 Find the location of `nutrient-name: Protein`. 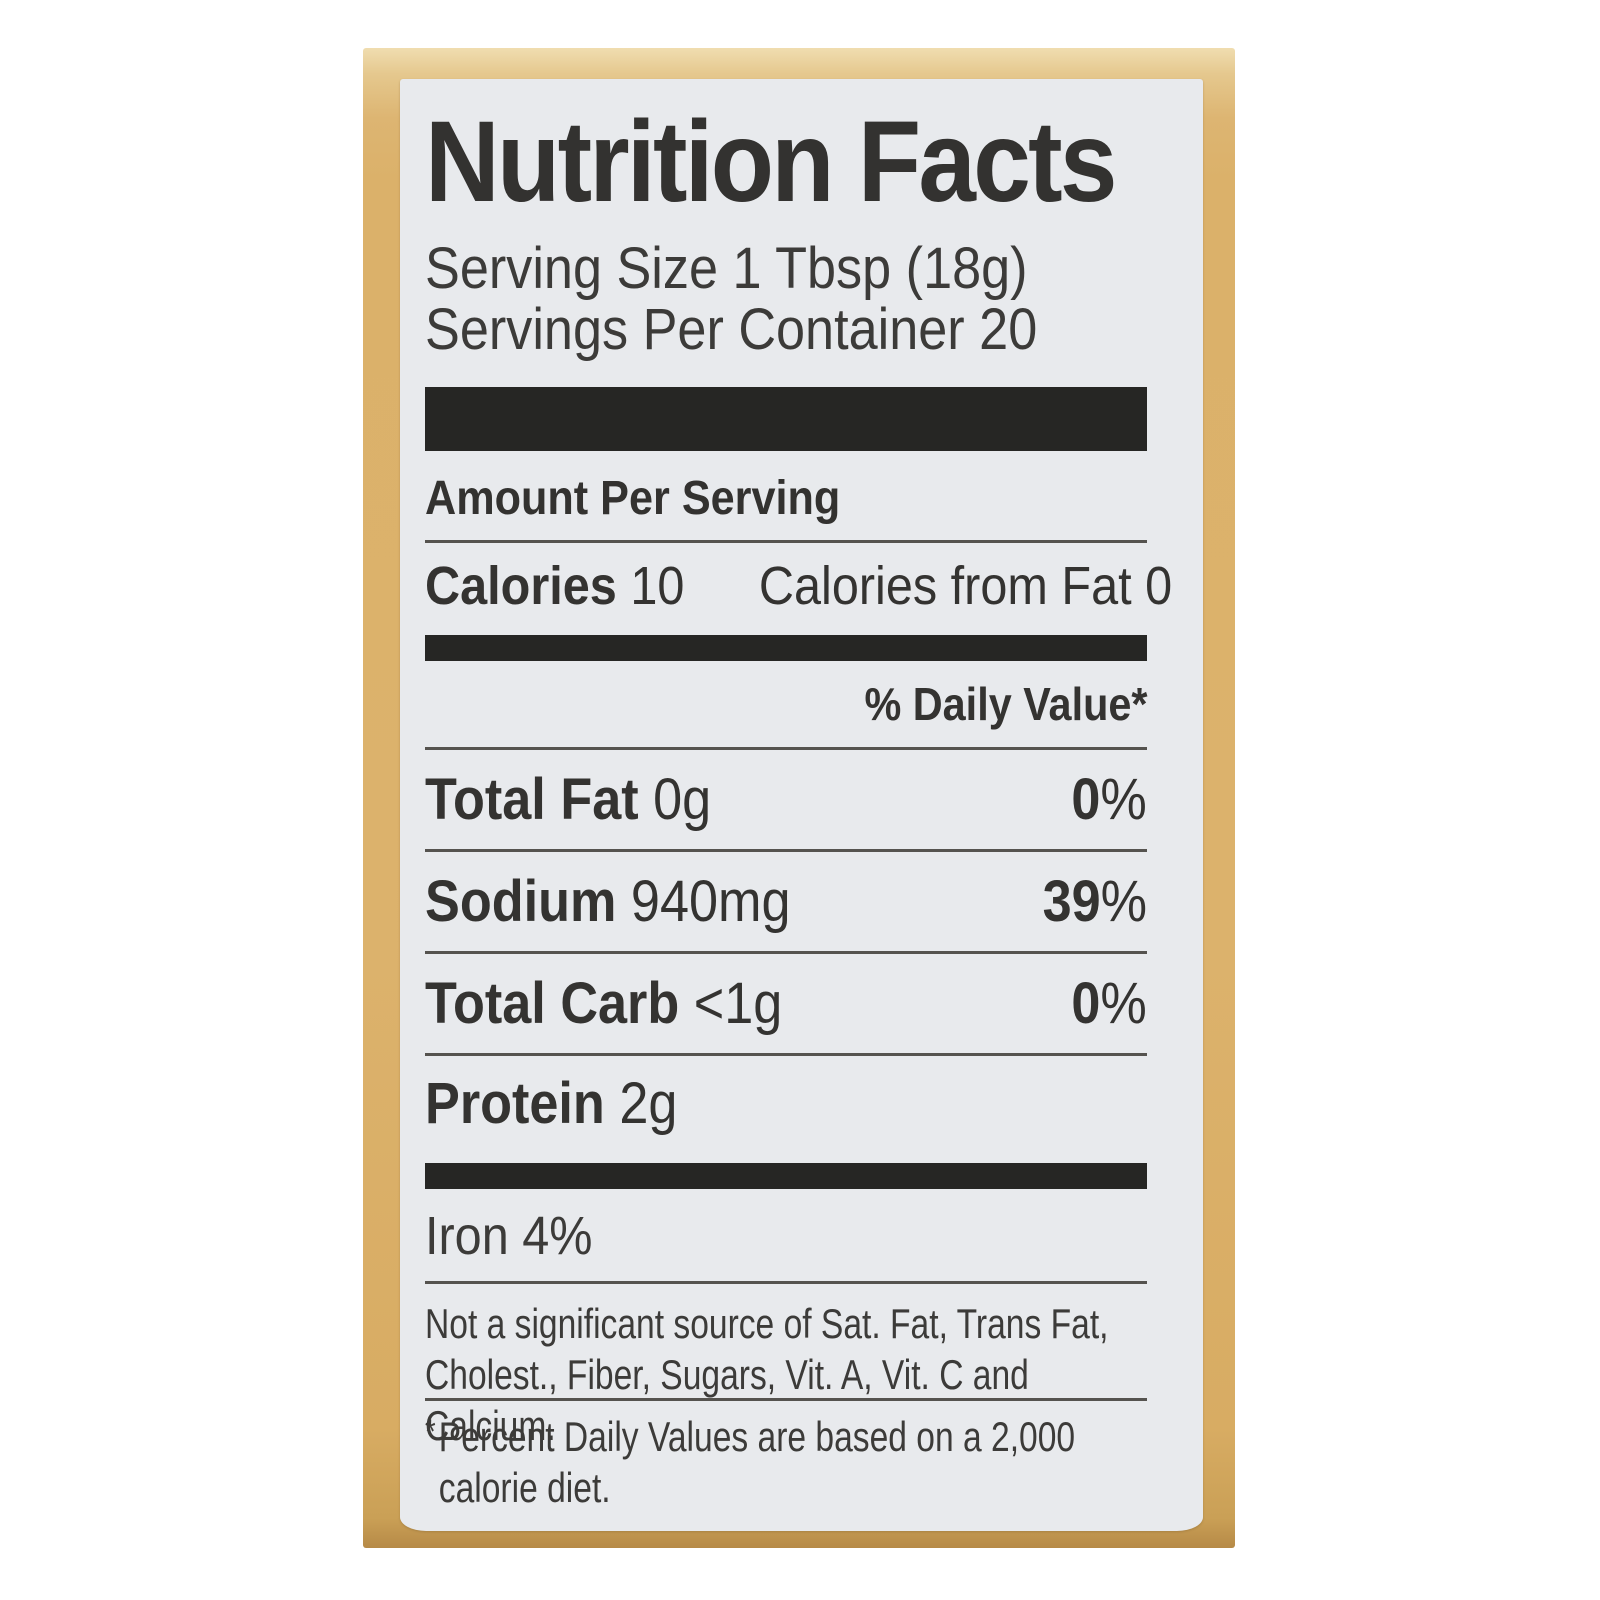

nutrient-name: Protein is located at coordinates (515, 1103).